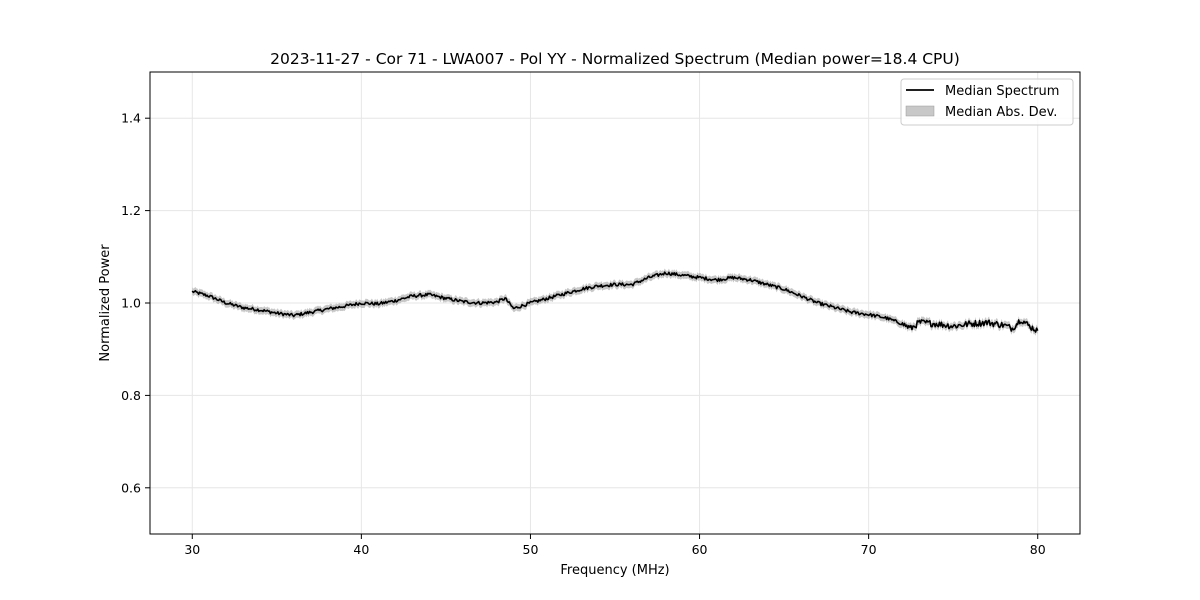 The image size is (1200, 600). Describe the element at coordinates (192, 549) in the screenshot. I see `x-tick-label: 30` at that location.